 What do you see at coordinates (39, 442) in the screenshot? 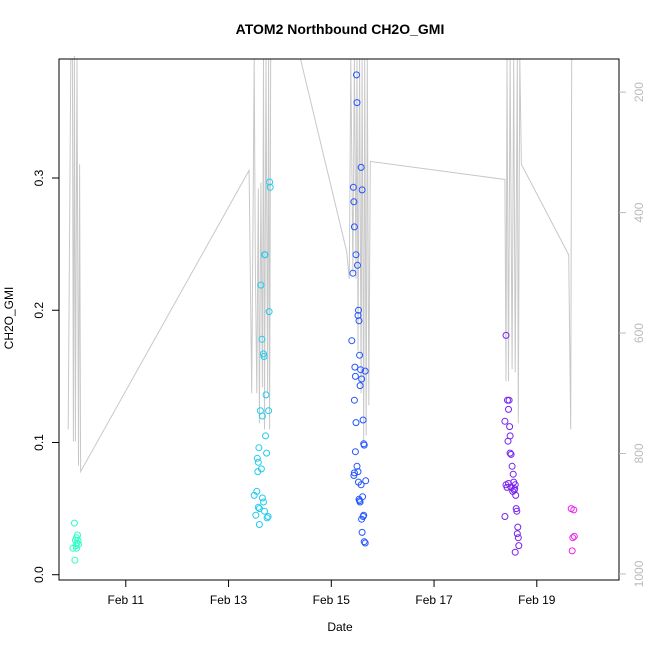
I see `y-tick-label-2: 0.1` at bounding box center [39, 442].